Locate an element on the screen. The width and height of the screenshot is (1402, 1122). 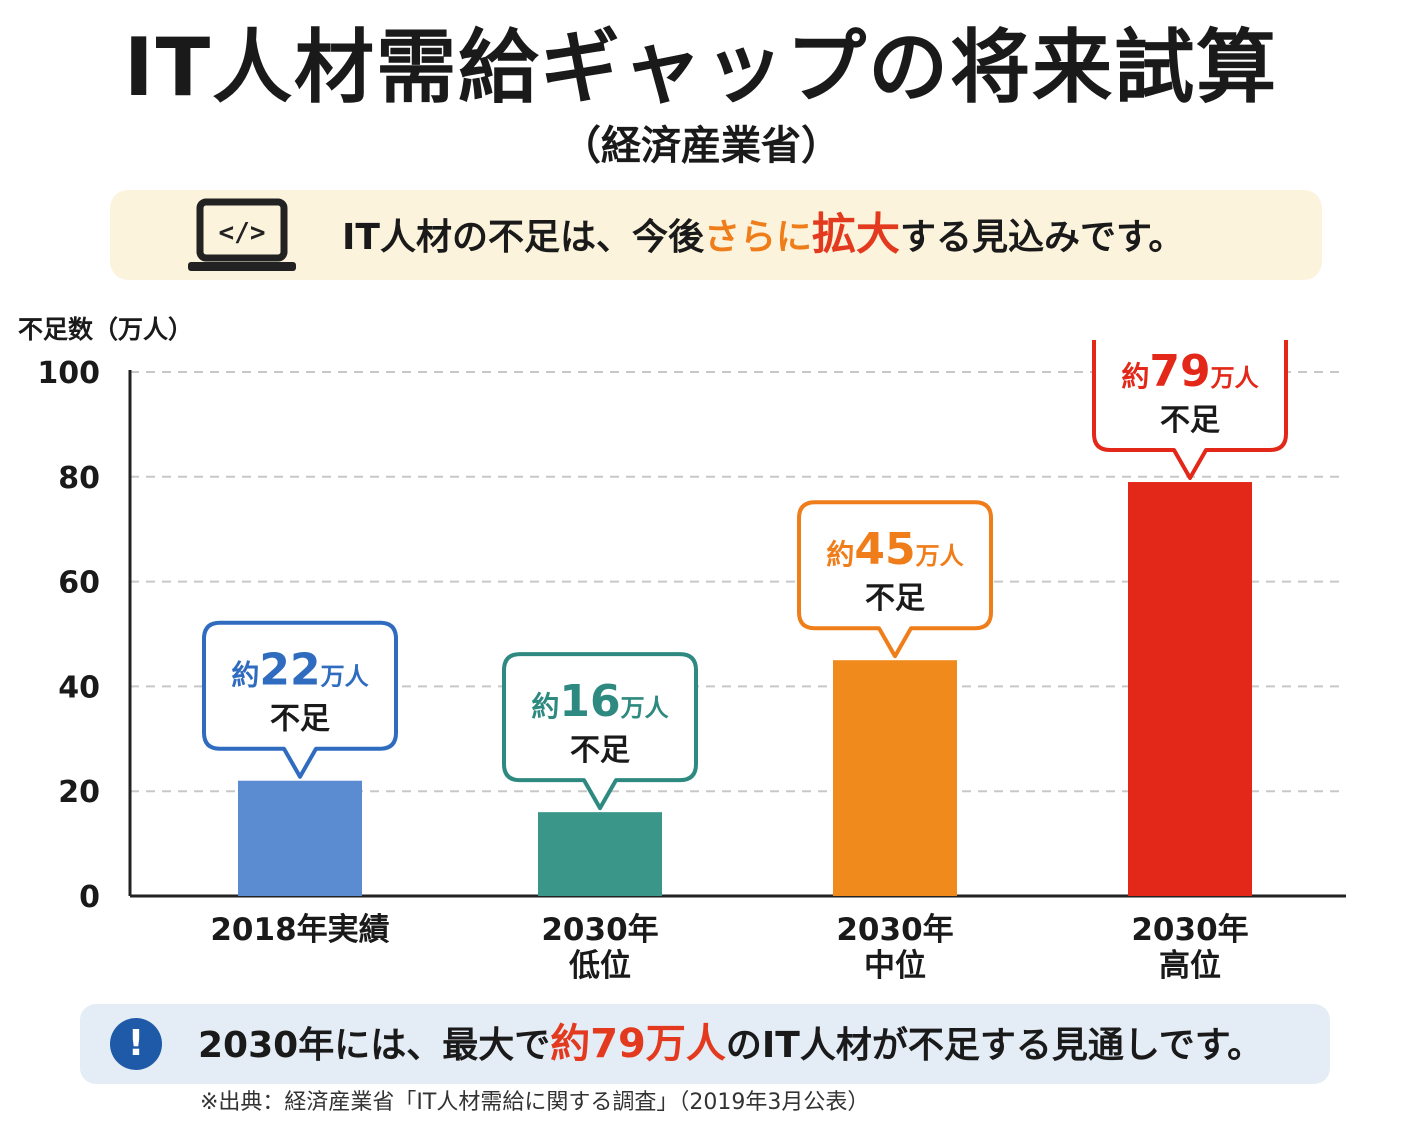
y-tick-label: 100 is located at coordinates (68, 373).